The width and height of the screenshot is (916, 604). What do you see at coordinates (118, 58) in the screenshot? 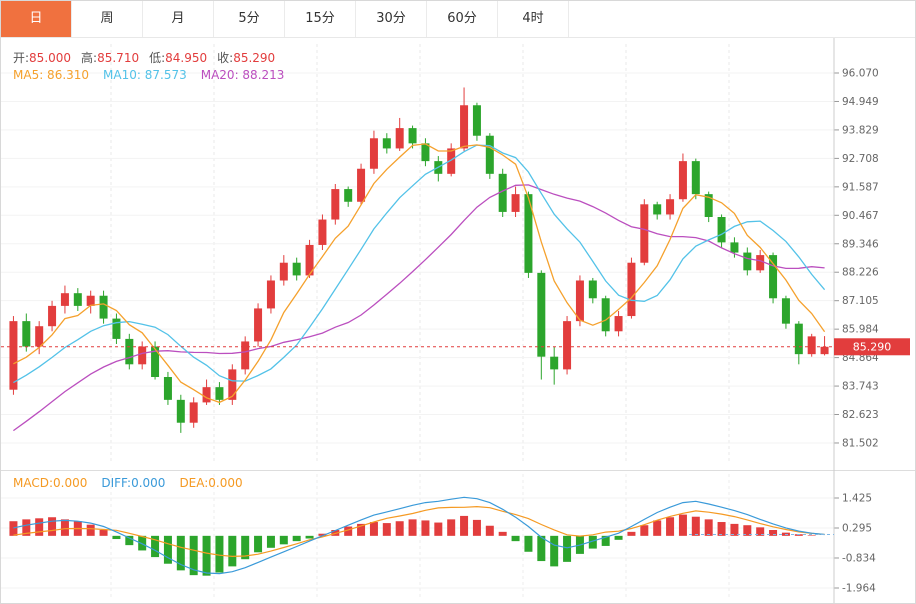
I see `high-value: 85.710` at bounding box center [118, 58].